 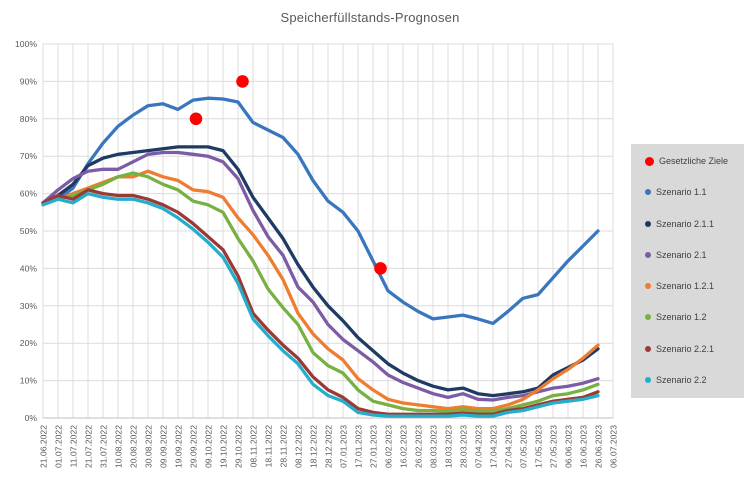 I want to click on x-tick-label: 19.10.2022, so click(x=224, y=446).